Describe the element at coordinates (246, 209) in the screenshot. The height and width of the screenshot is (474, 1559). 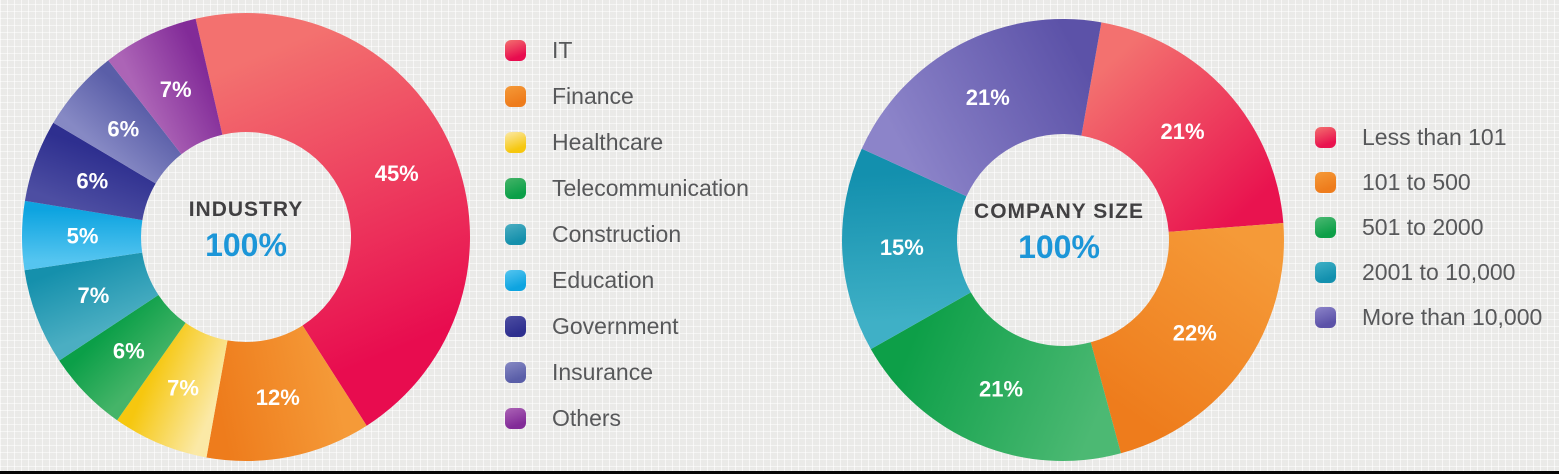
I see `industry-chart-title: INDUSTRY` at that location.